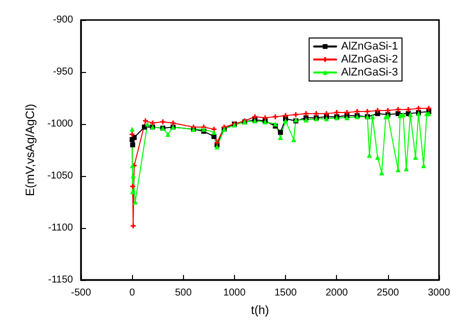 The width and height of the screenshot is (470, 334). What do you see at coordinates (369, 72) in the screenshot?
I see `legend-label: AlZnGaSi-3` at bounding box center [369, 72].